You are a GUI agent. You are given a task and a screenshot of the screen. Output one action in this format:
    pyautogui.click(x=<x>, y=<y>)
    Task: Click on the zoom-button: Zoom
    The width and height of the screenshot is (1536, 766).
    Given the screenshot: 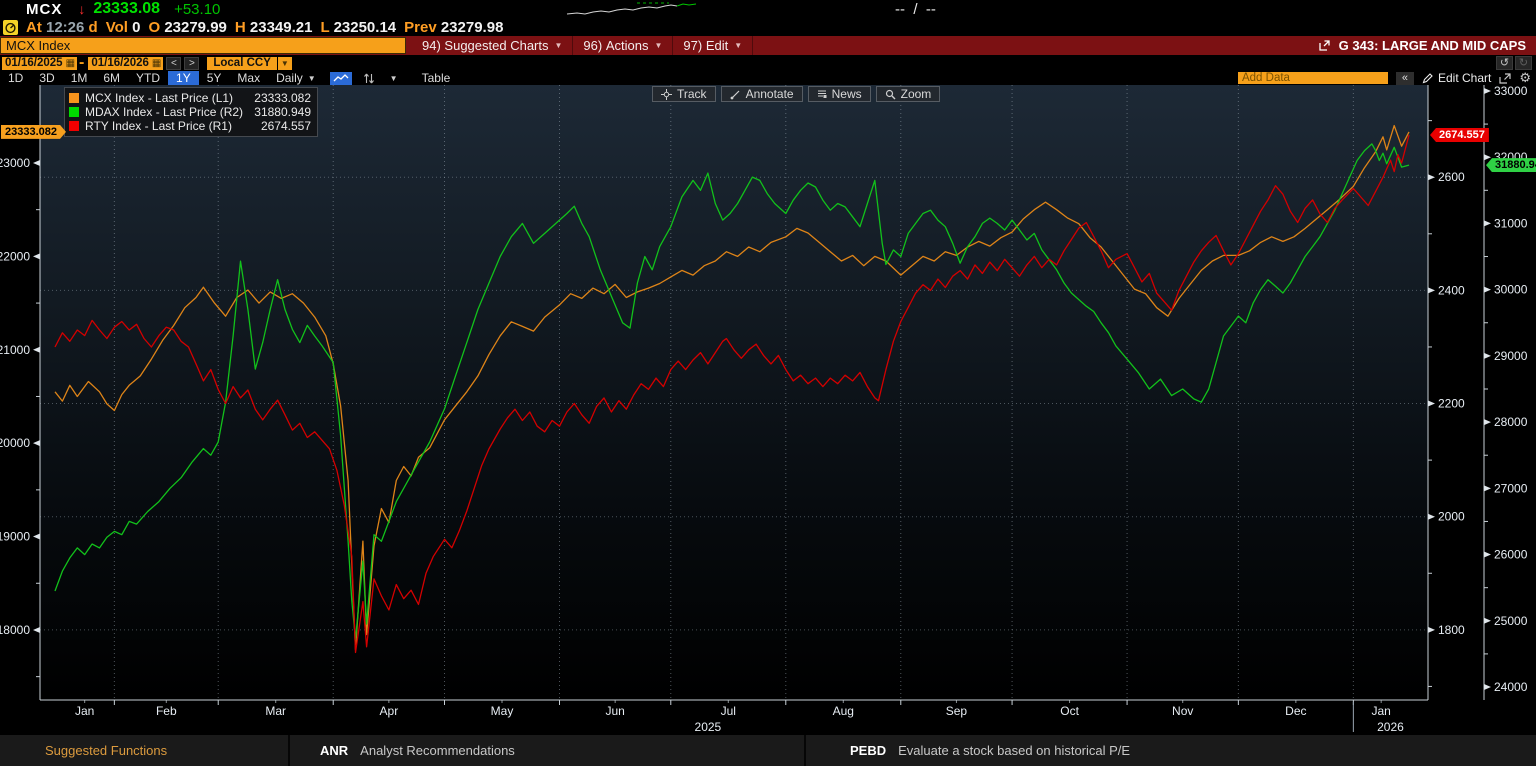 What is the action you would take?
    pyautogui.click(x=908, y=94)
    